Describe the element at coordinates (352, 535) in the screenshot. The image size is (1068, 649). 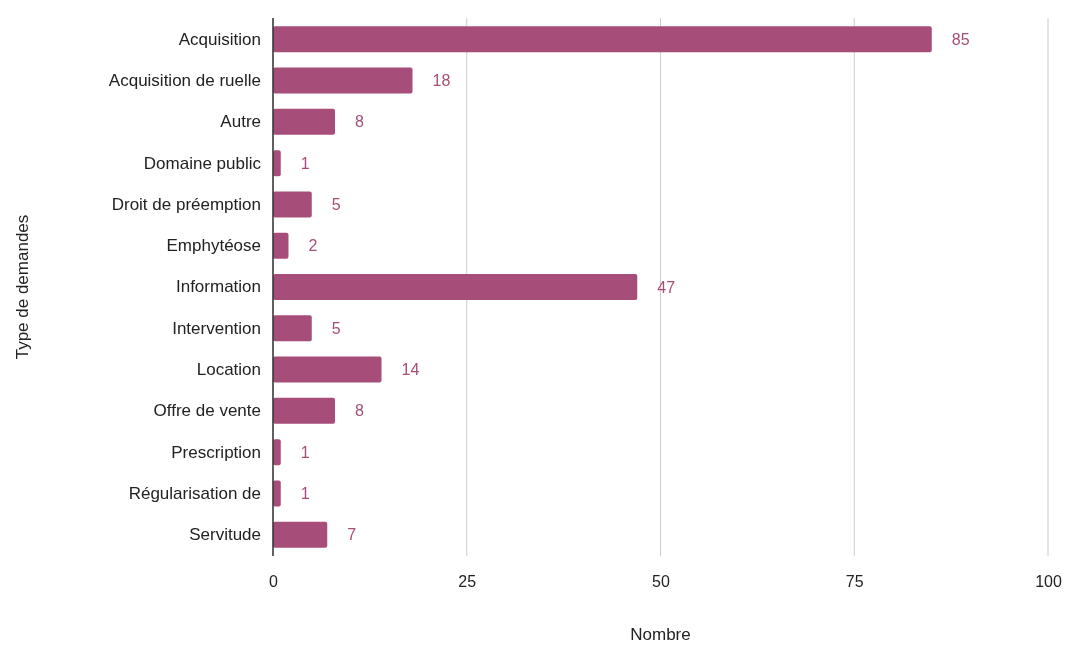
I see `data-label: 7` at that location.